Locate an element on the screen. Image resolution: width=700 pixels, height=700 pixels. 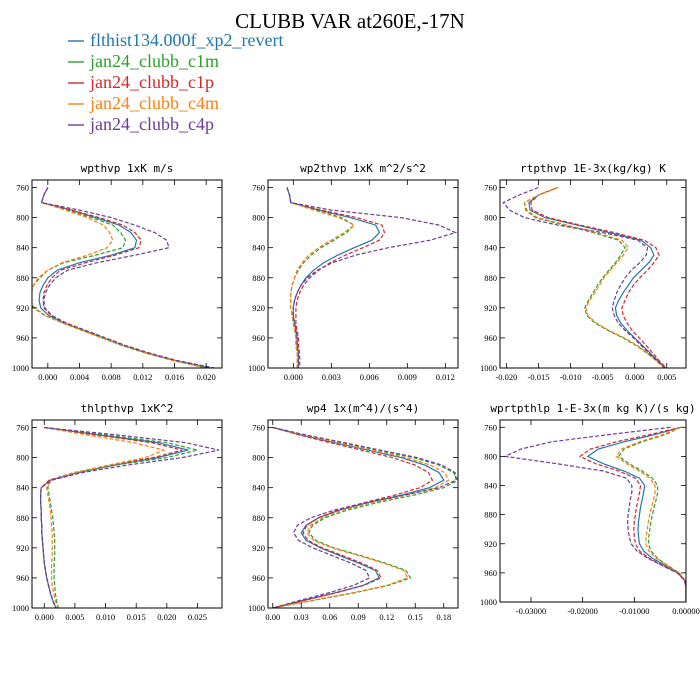
x-tick-label: 0.006 is located at coordinates (369, 377).